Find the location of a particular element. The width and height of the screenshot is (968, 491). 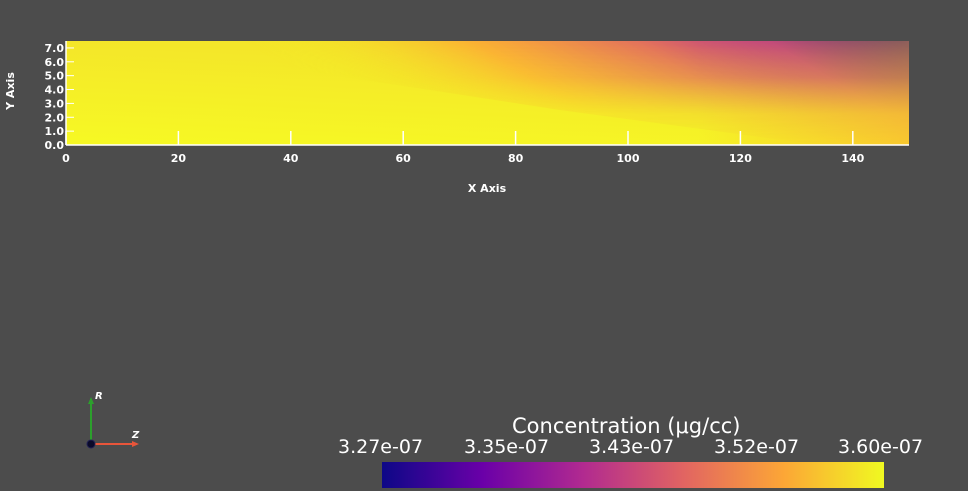

y-tick-label: 7.0 is located at coordinates (55, 48).